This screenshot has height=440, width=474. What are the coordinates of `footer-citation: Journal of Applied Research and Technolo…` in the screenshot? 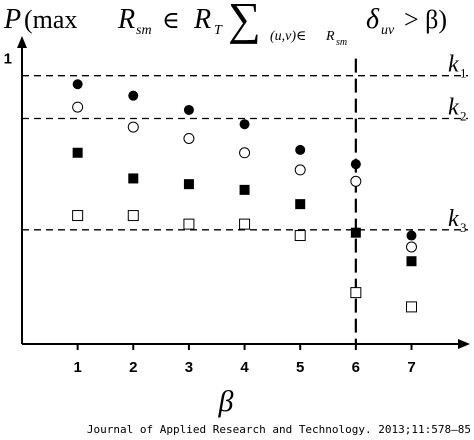 It's located at (279, 429).